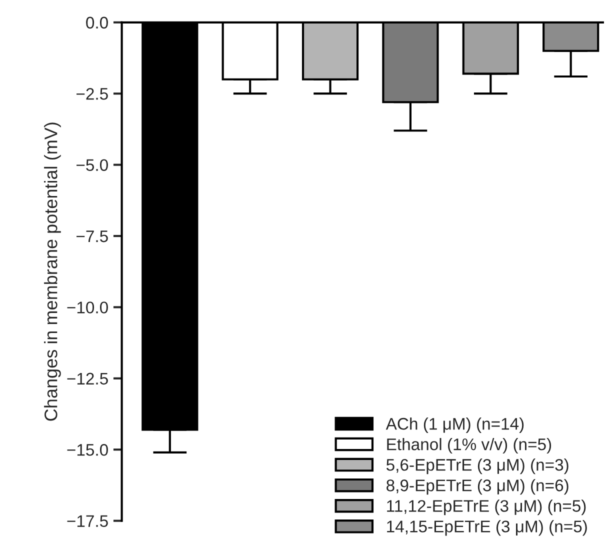 This screenshot has width=609, height=560. I want to click on legend-label: ACh (1 μM) (n=14), so click(455, 425).